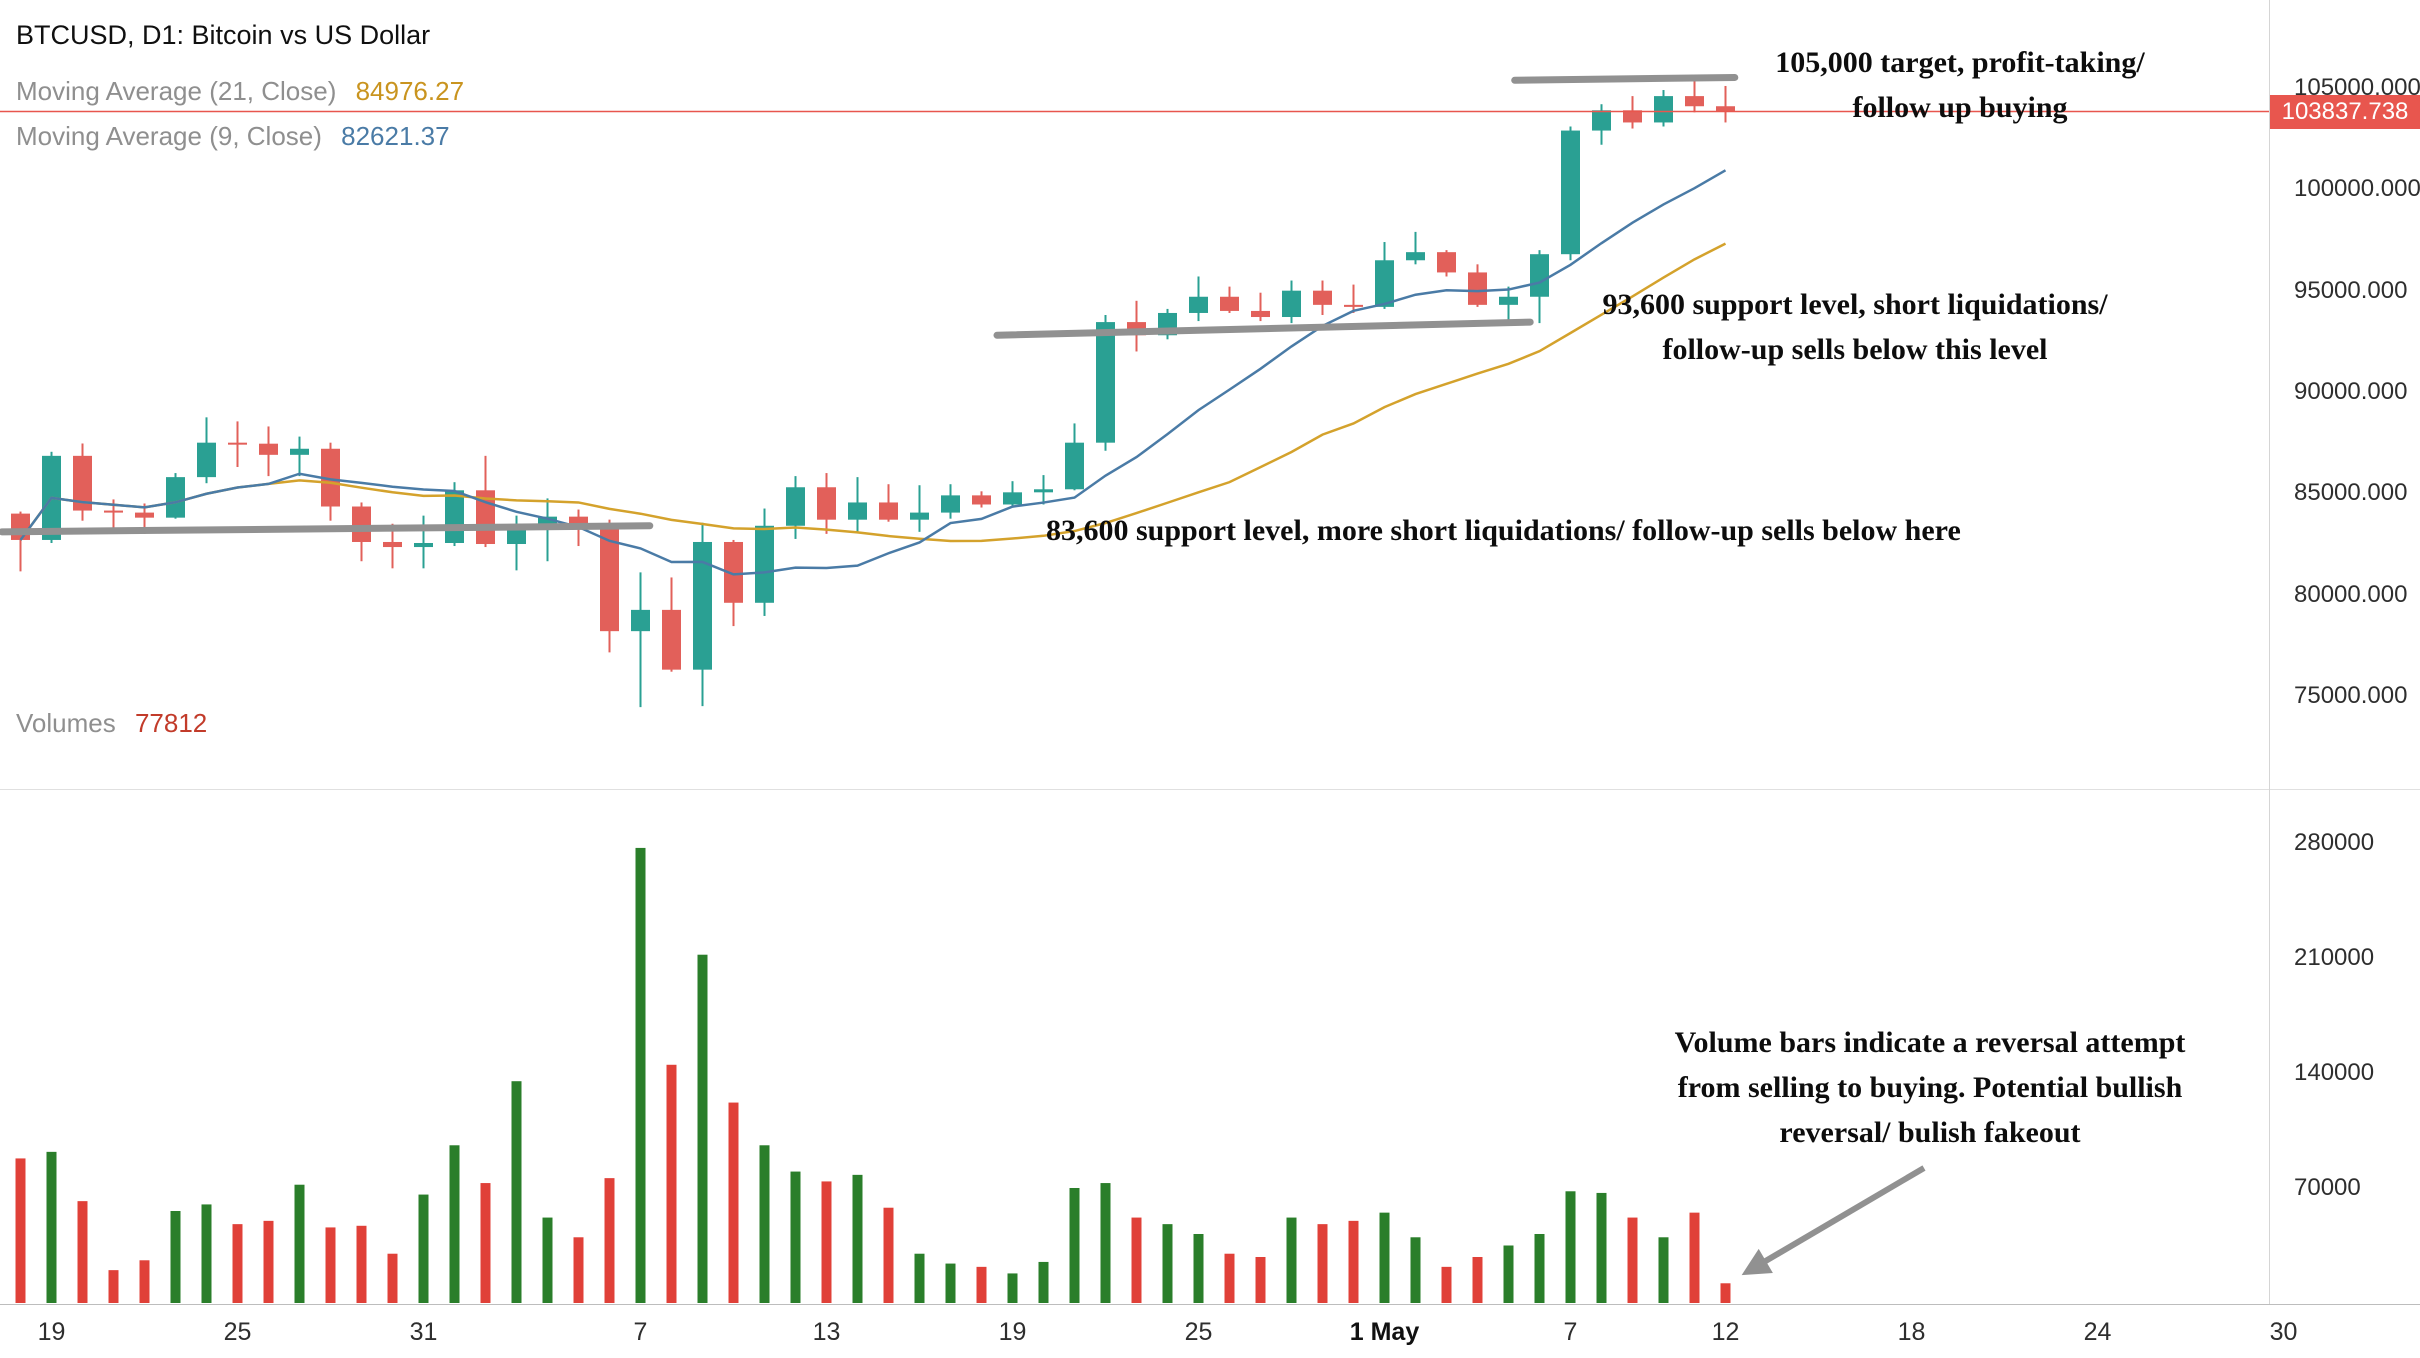 The height and width of the screenshot is (1358, 2420). What do you see at coordinates (2334, 957) in the screenshot?
I see `volume-axis-tick: 210000` at bounding box center [2334, 957].